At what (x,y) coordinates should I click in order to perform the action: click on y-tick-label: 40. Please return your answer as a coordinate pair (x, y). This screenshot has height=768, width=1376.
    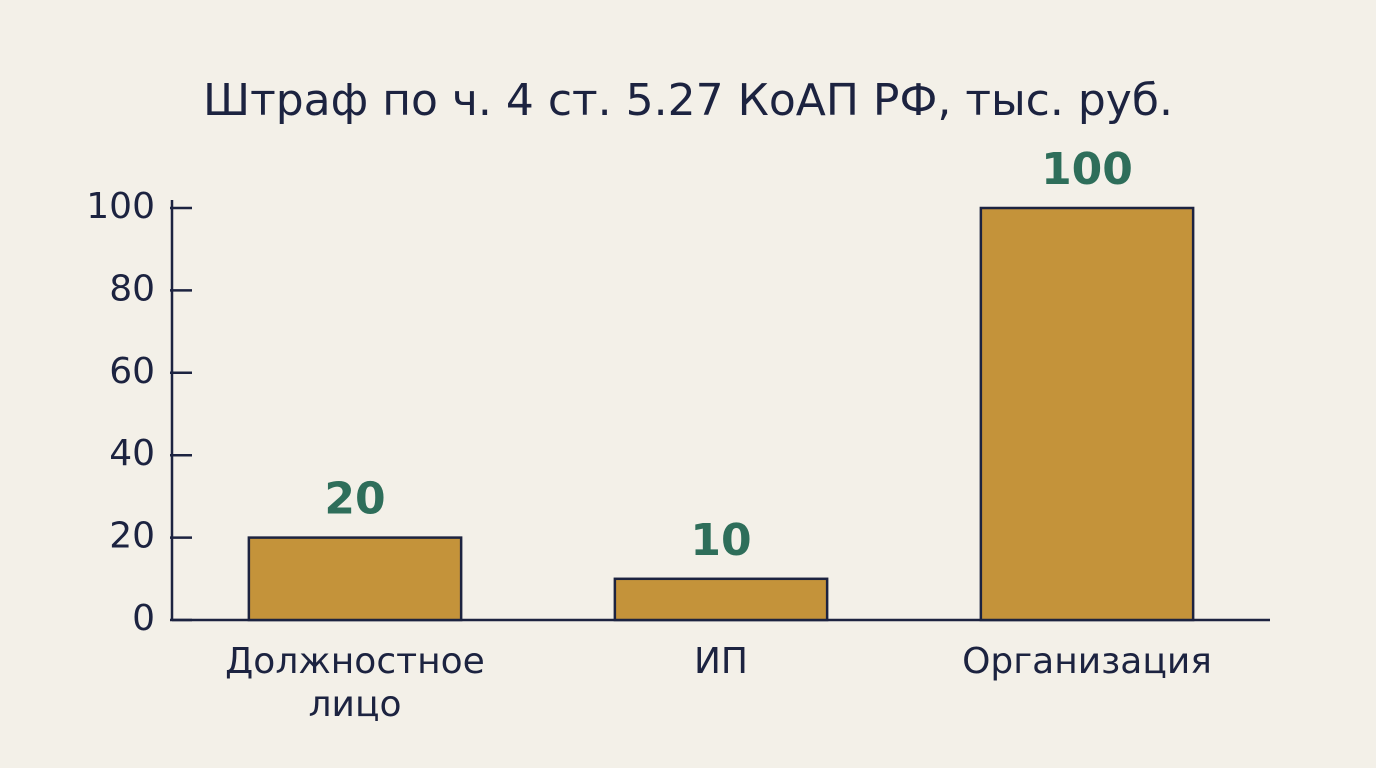
    Looking at the image, I should click on (132, 453).